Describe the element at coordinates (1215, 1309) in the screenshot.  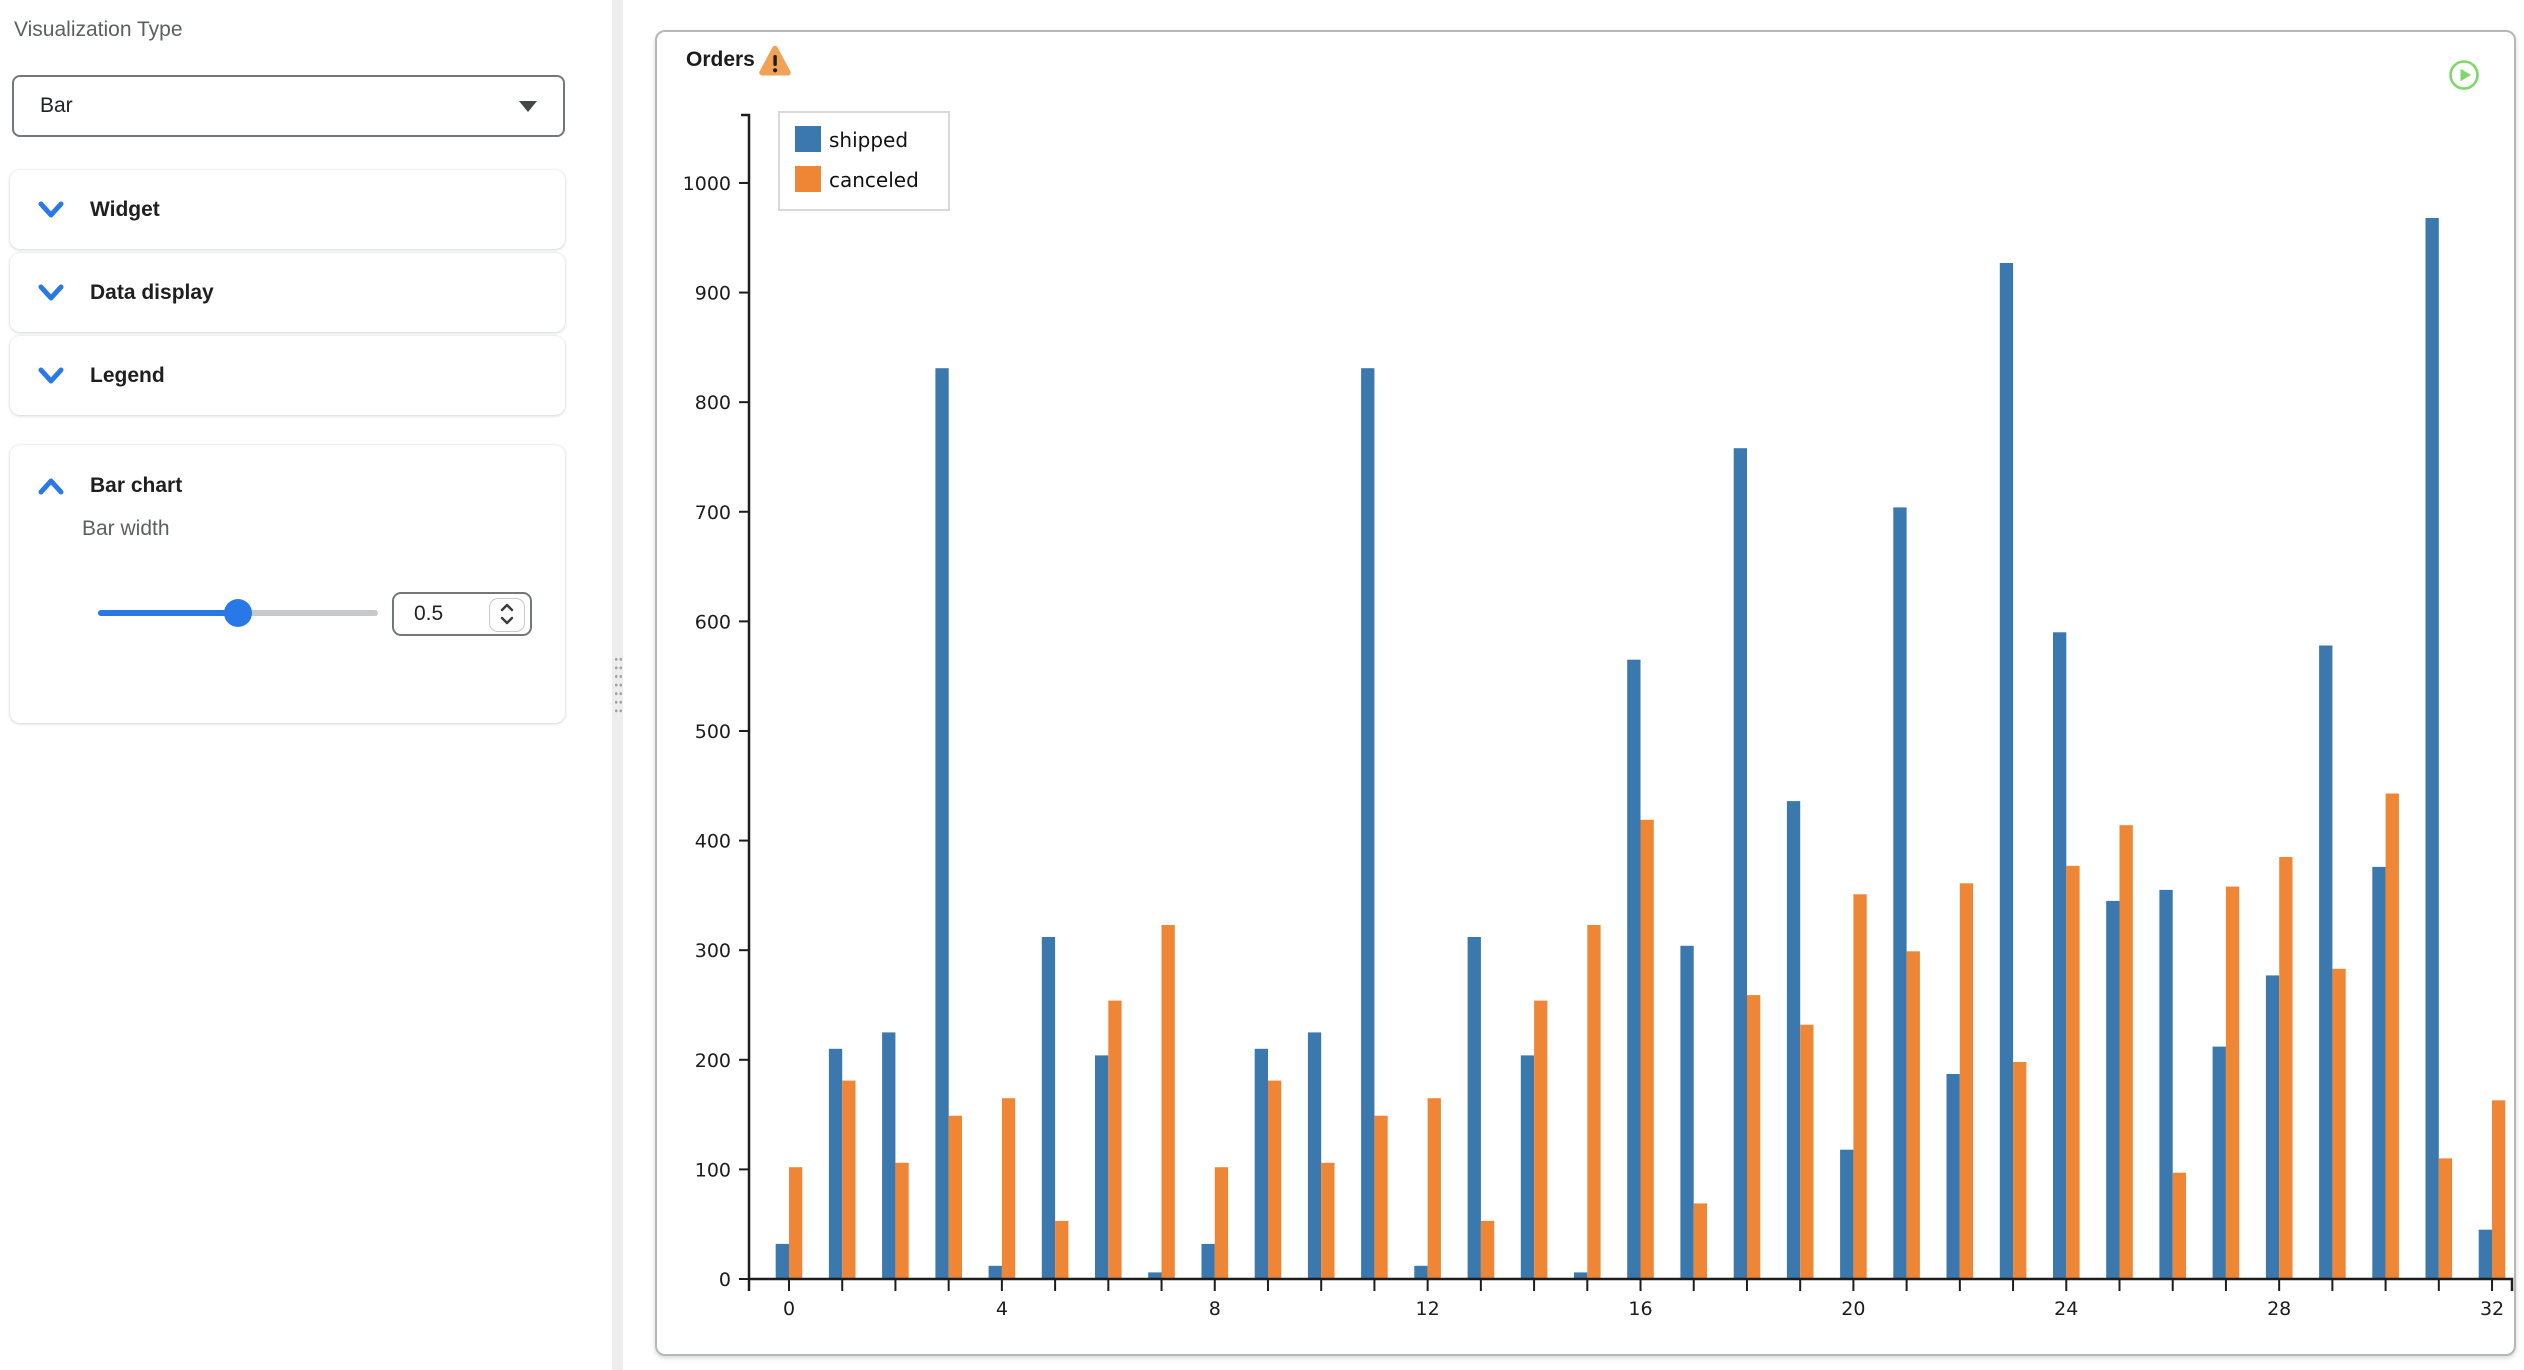
I see `x-tick-label: 8` at that location.